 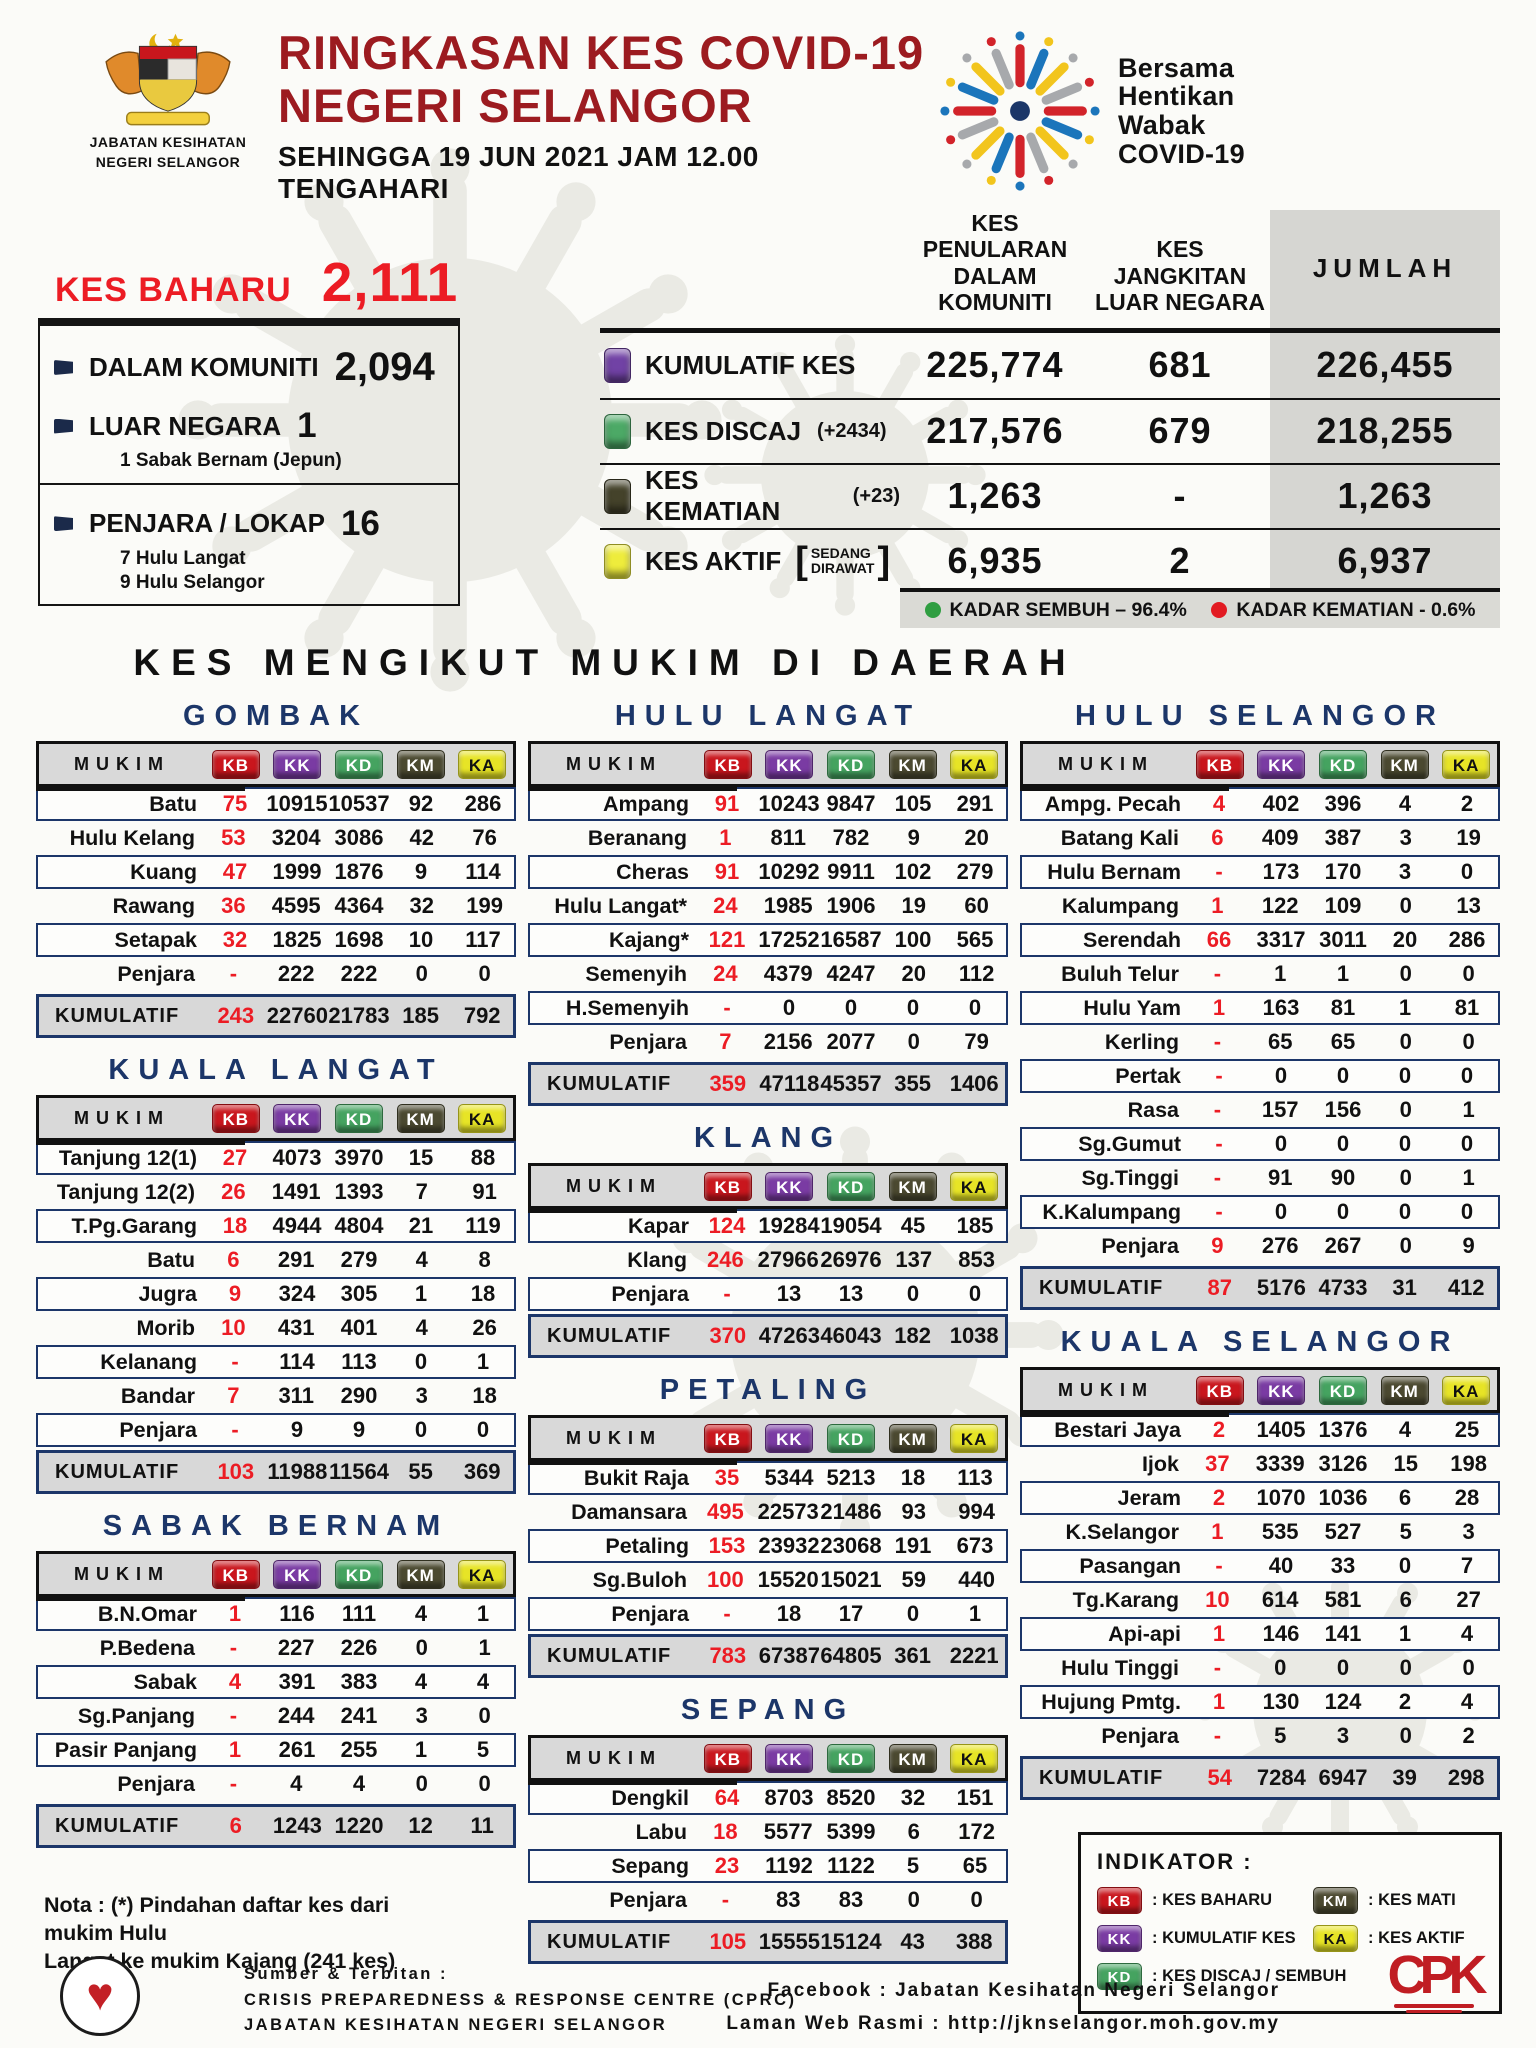 I want to click on kk-value: 1, so click(x=1280, y=973).